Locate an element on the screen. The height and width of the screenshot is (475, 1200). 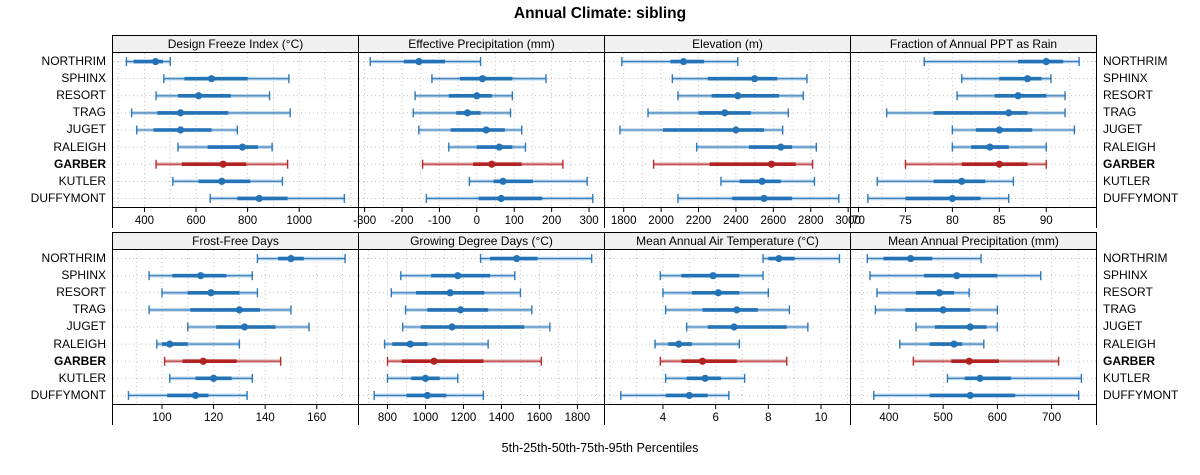
tick-label: 500 is located at coordinates (943, 418).